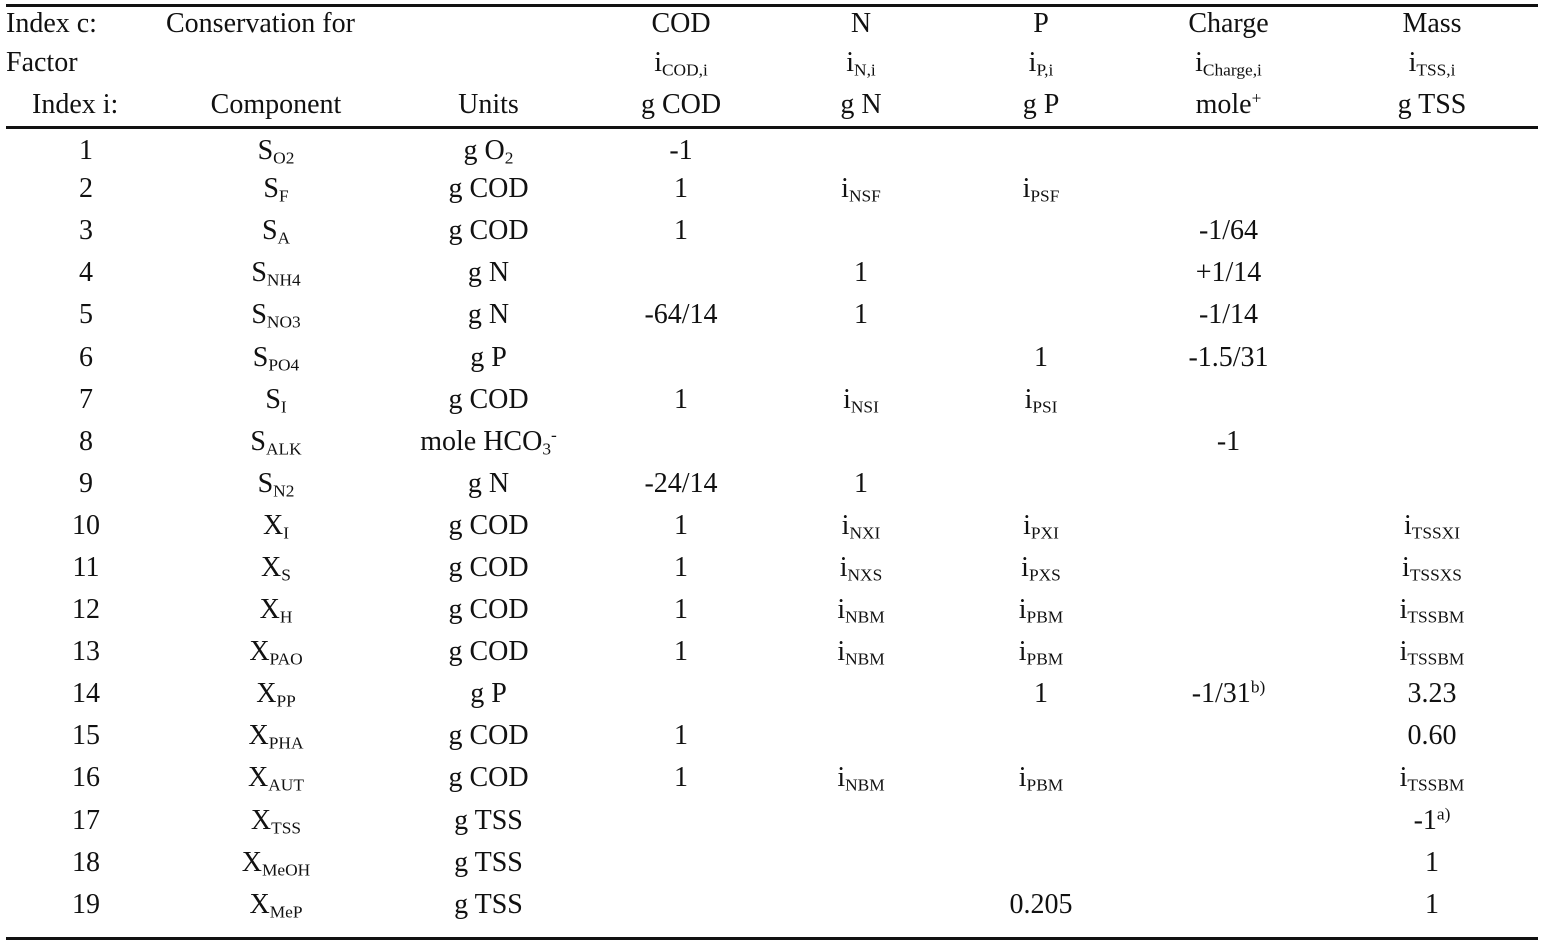 The width and height of the screenshot is (1567, 951). I want to click on p-value: iPSI, so click(1041, 399).